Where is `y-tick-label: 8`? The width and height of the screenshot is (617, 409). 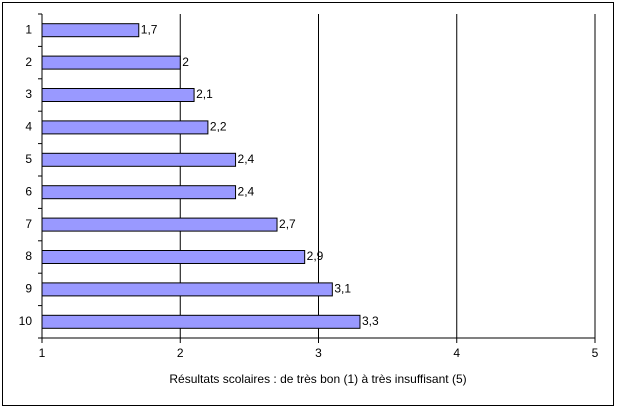
y-tick-label: 8 is located at coordinates (28, 256).